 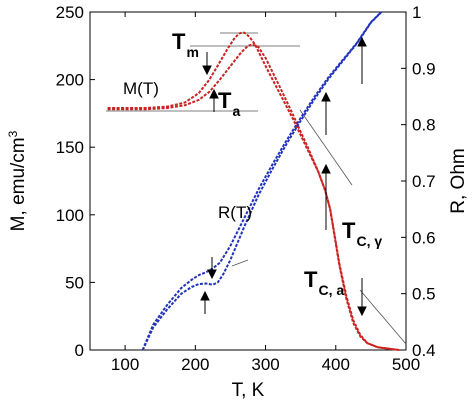 I want to click on arrow-rstep-up-head, so click(x=205, y=295).